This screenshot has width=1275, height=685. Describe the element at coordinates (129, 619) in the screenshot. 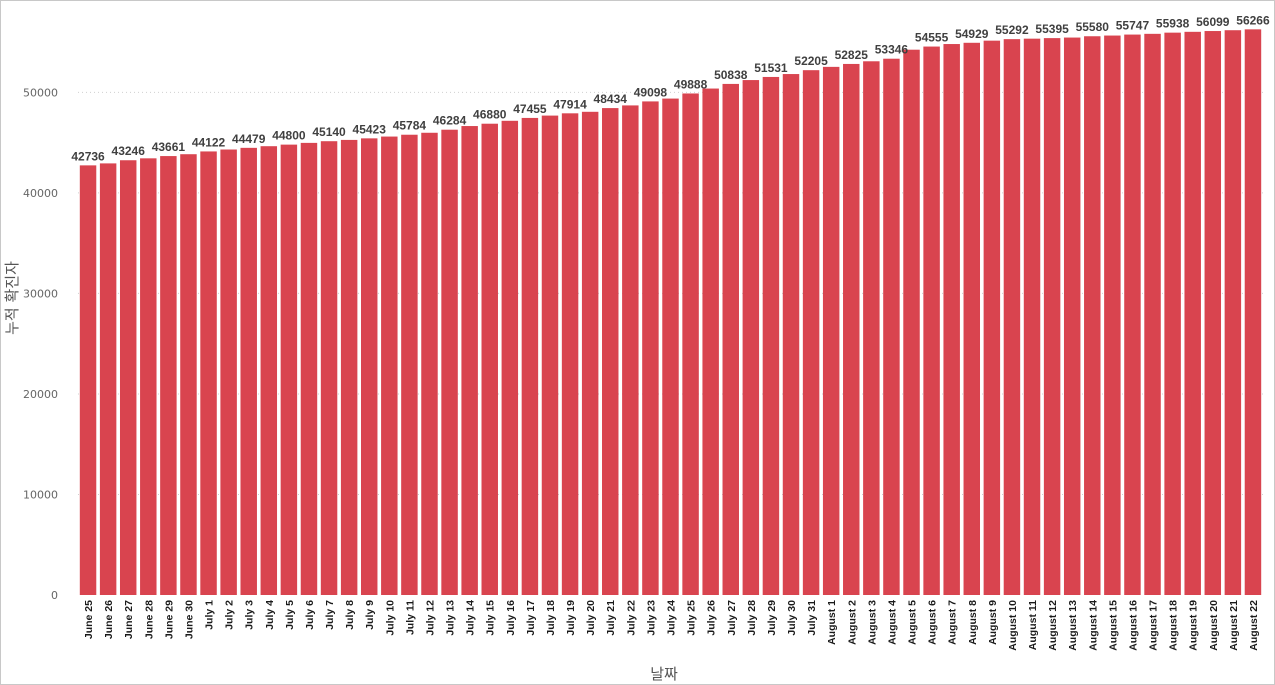

I see `x-tick-label: June 27` at that location.